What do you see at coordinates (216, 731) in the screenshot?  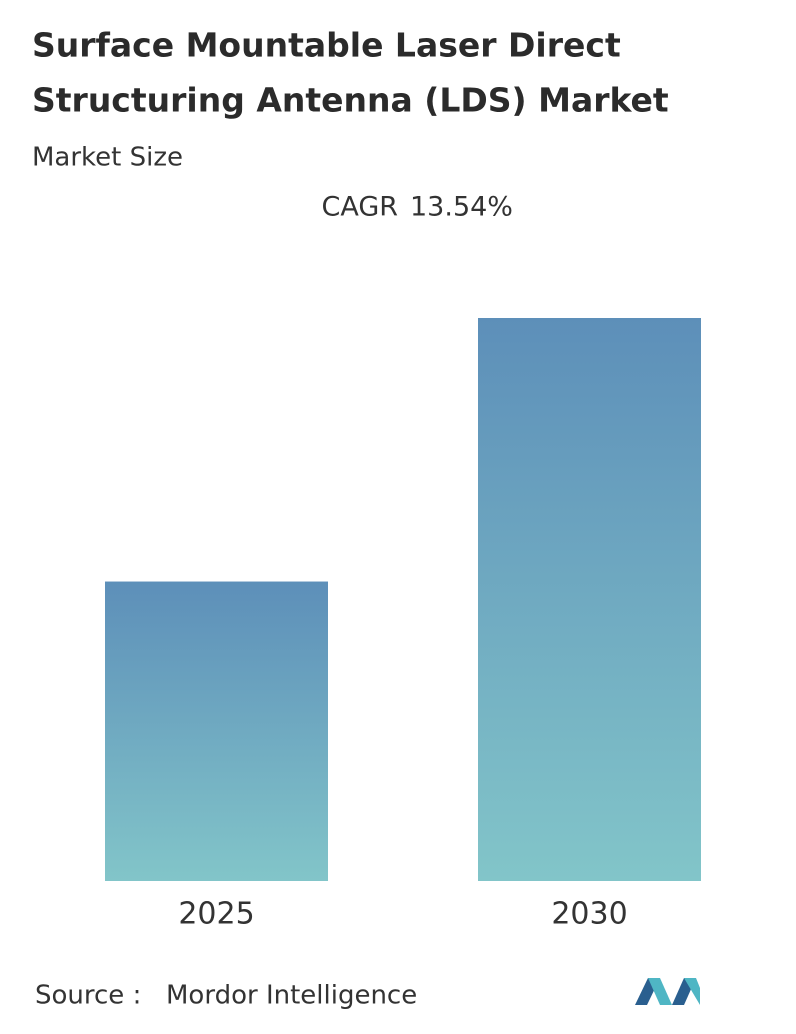 I see `bar` at bounding box center [216, 731].